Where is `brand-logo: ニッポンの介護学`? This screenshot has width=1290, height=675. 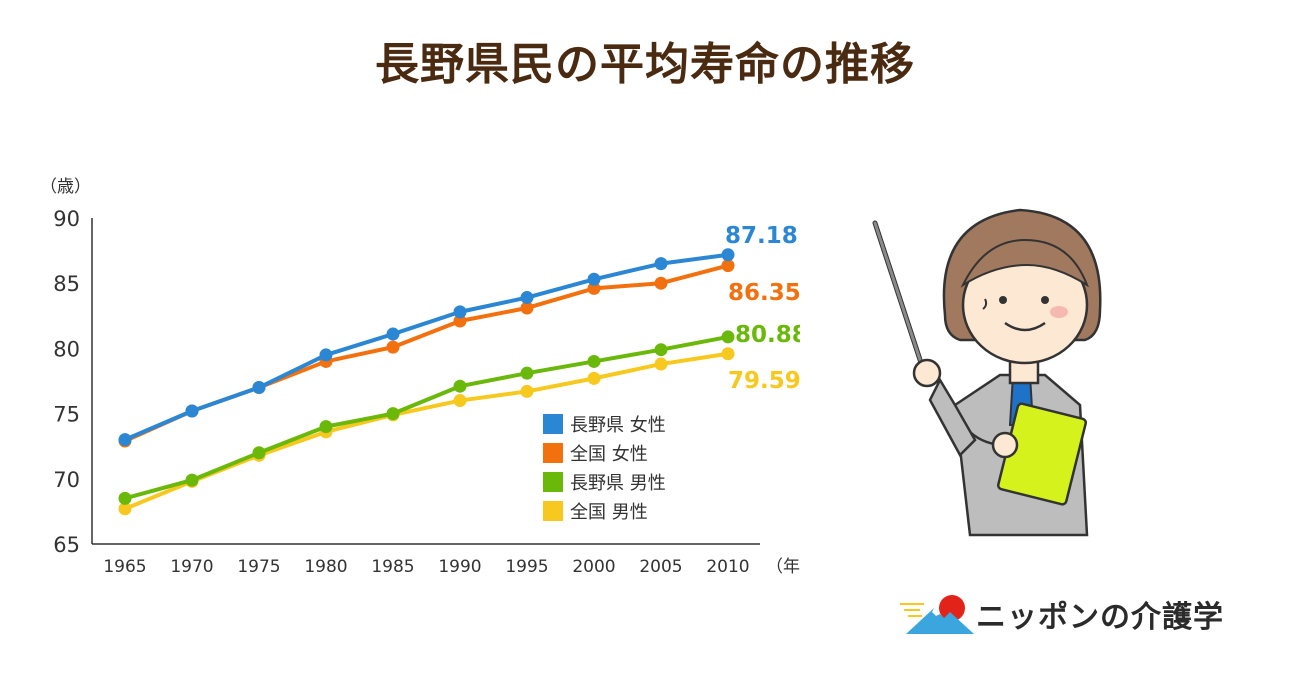 brand-logo: ニッポンの介護学 is located at coordinates (1078, 615).